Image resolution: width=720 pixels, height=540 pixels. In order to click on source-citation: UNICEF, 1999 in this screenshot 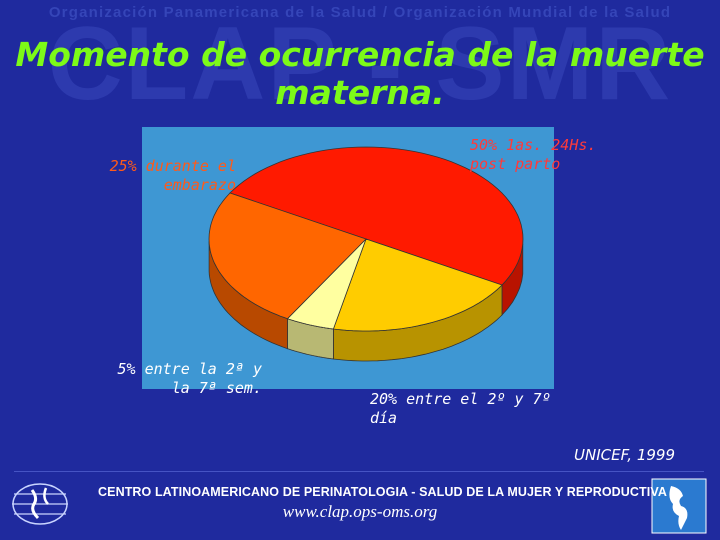, I will do `click(624, 455)`.